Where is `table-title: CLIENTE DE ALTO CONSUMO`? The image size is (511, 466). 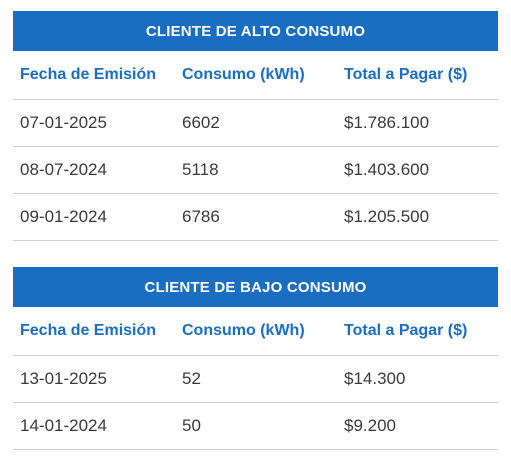
table-title: CLIENTE DE ALTO CONSUMO is located at coordinates (255, 31).